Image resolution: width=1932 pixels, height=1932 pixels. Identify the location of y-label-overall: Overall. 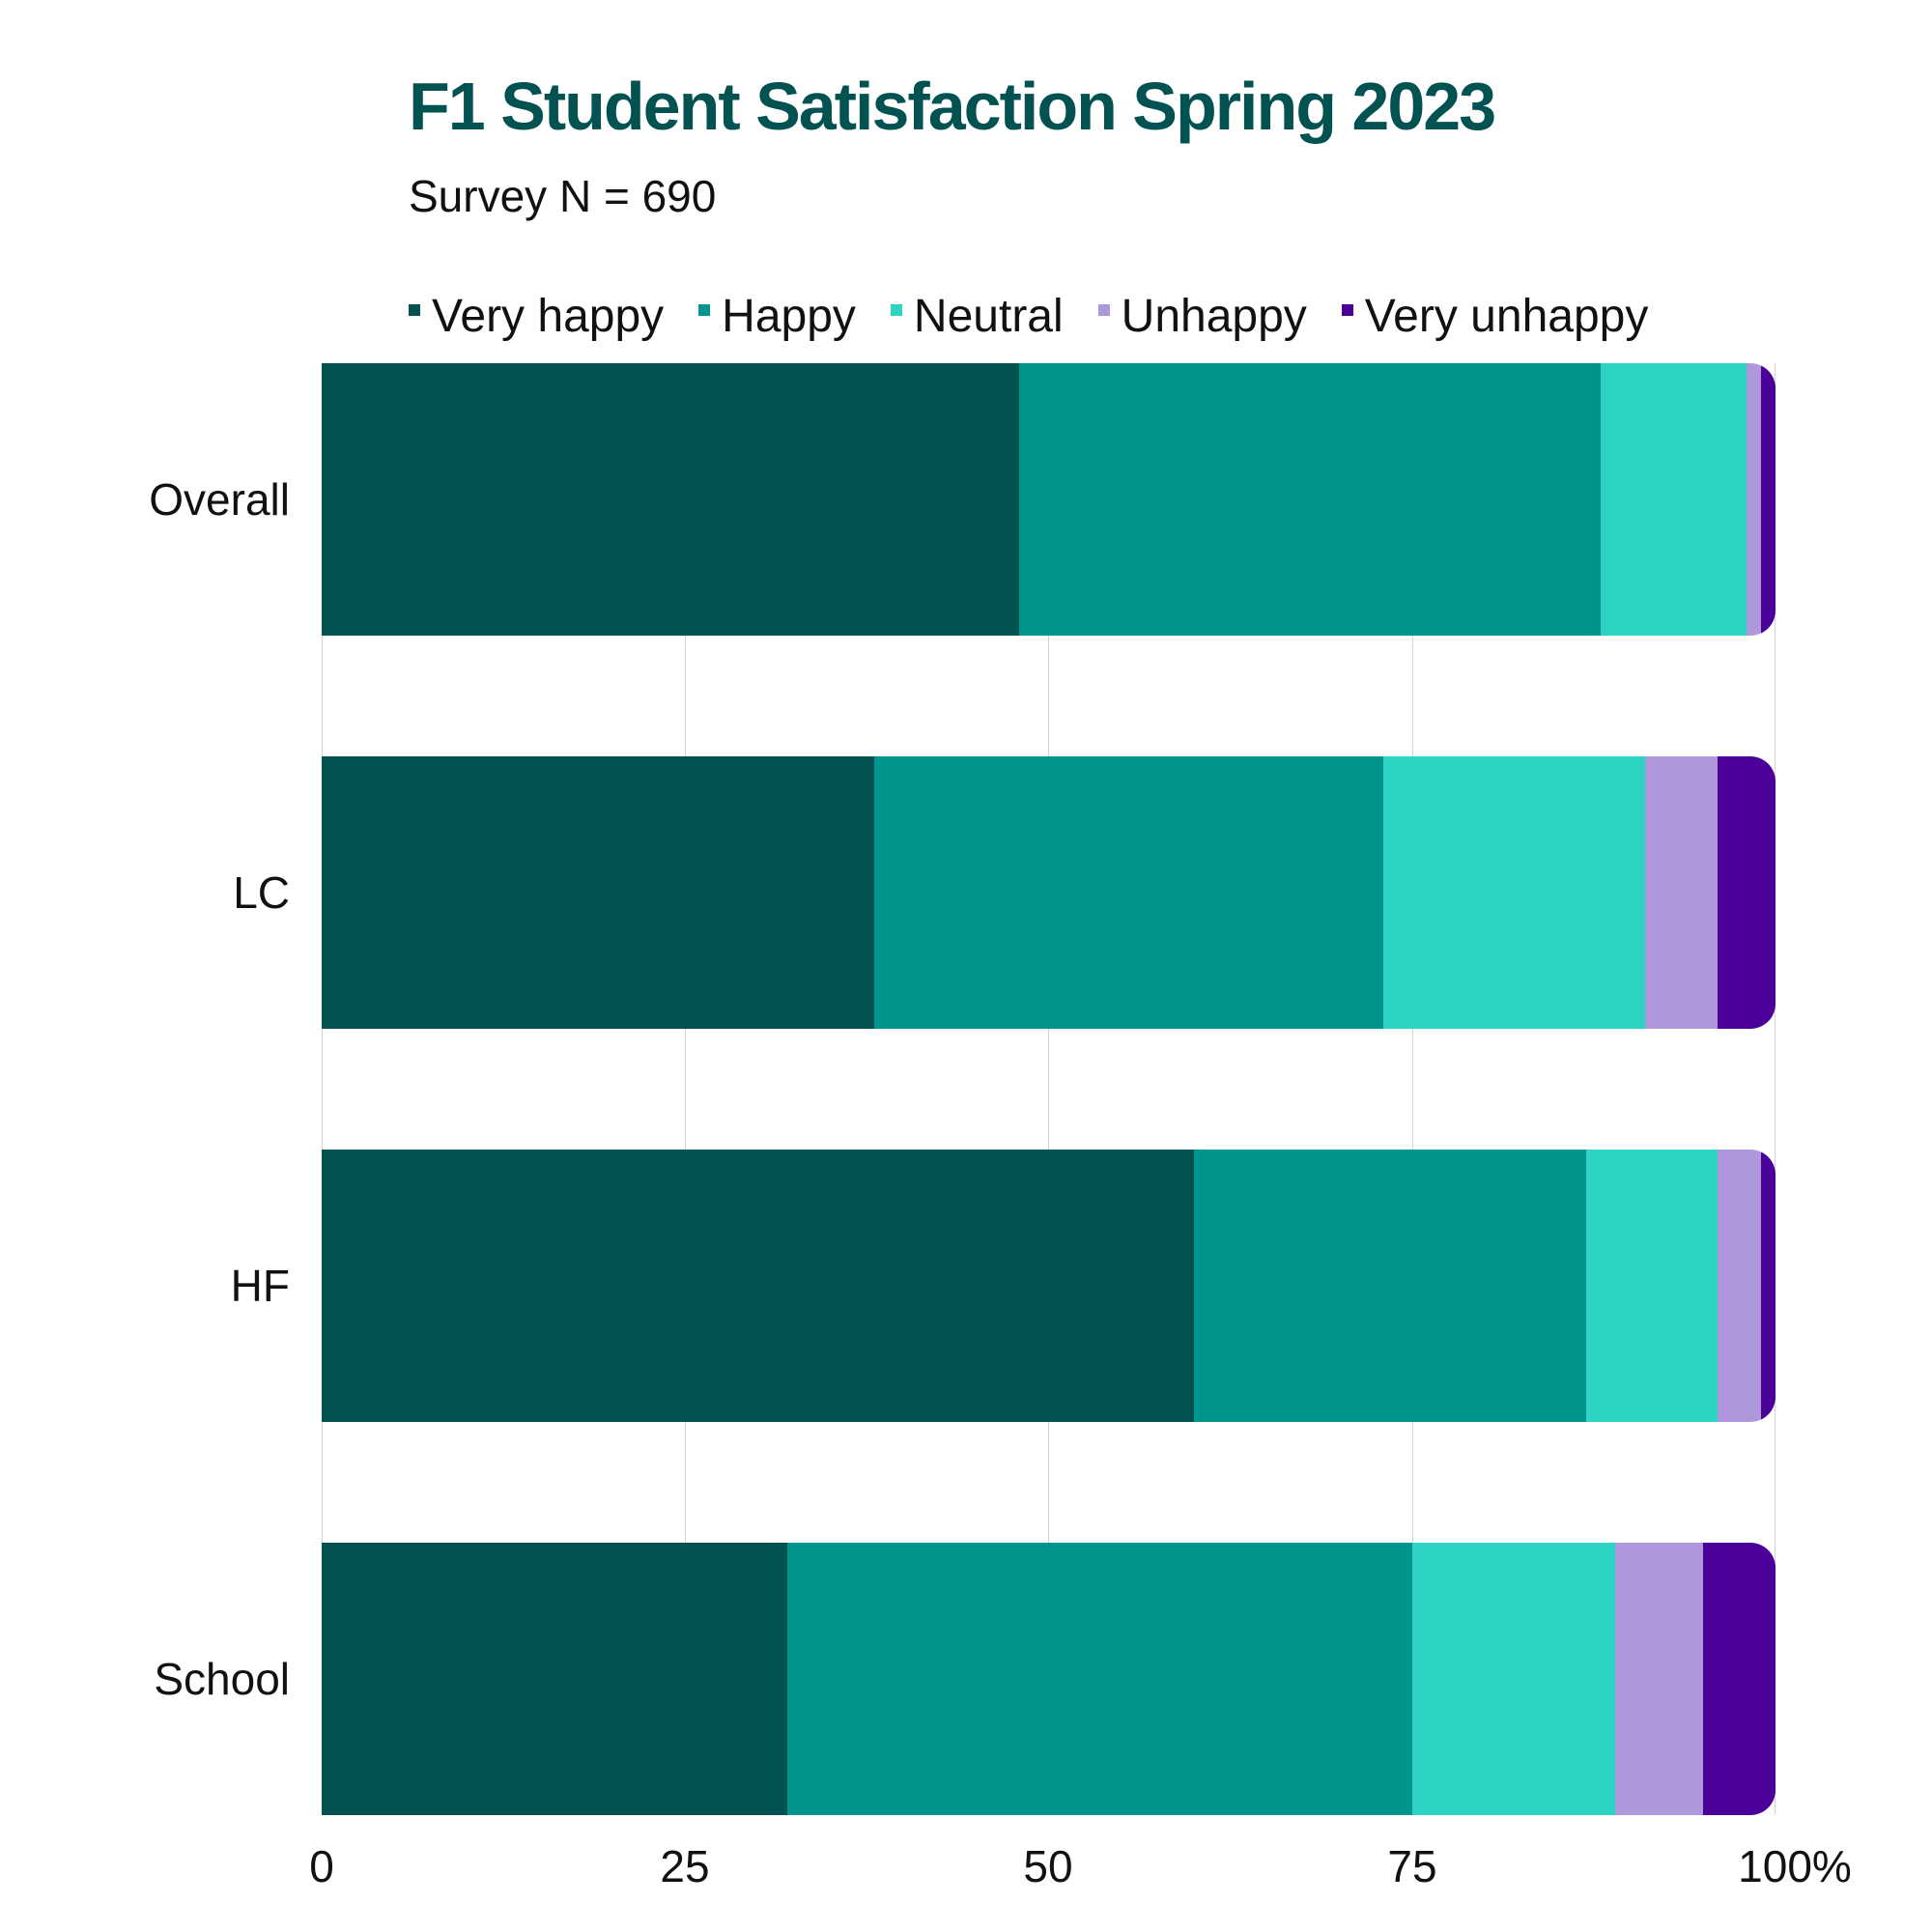
(219, 499).